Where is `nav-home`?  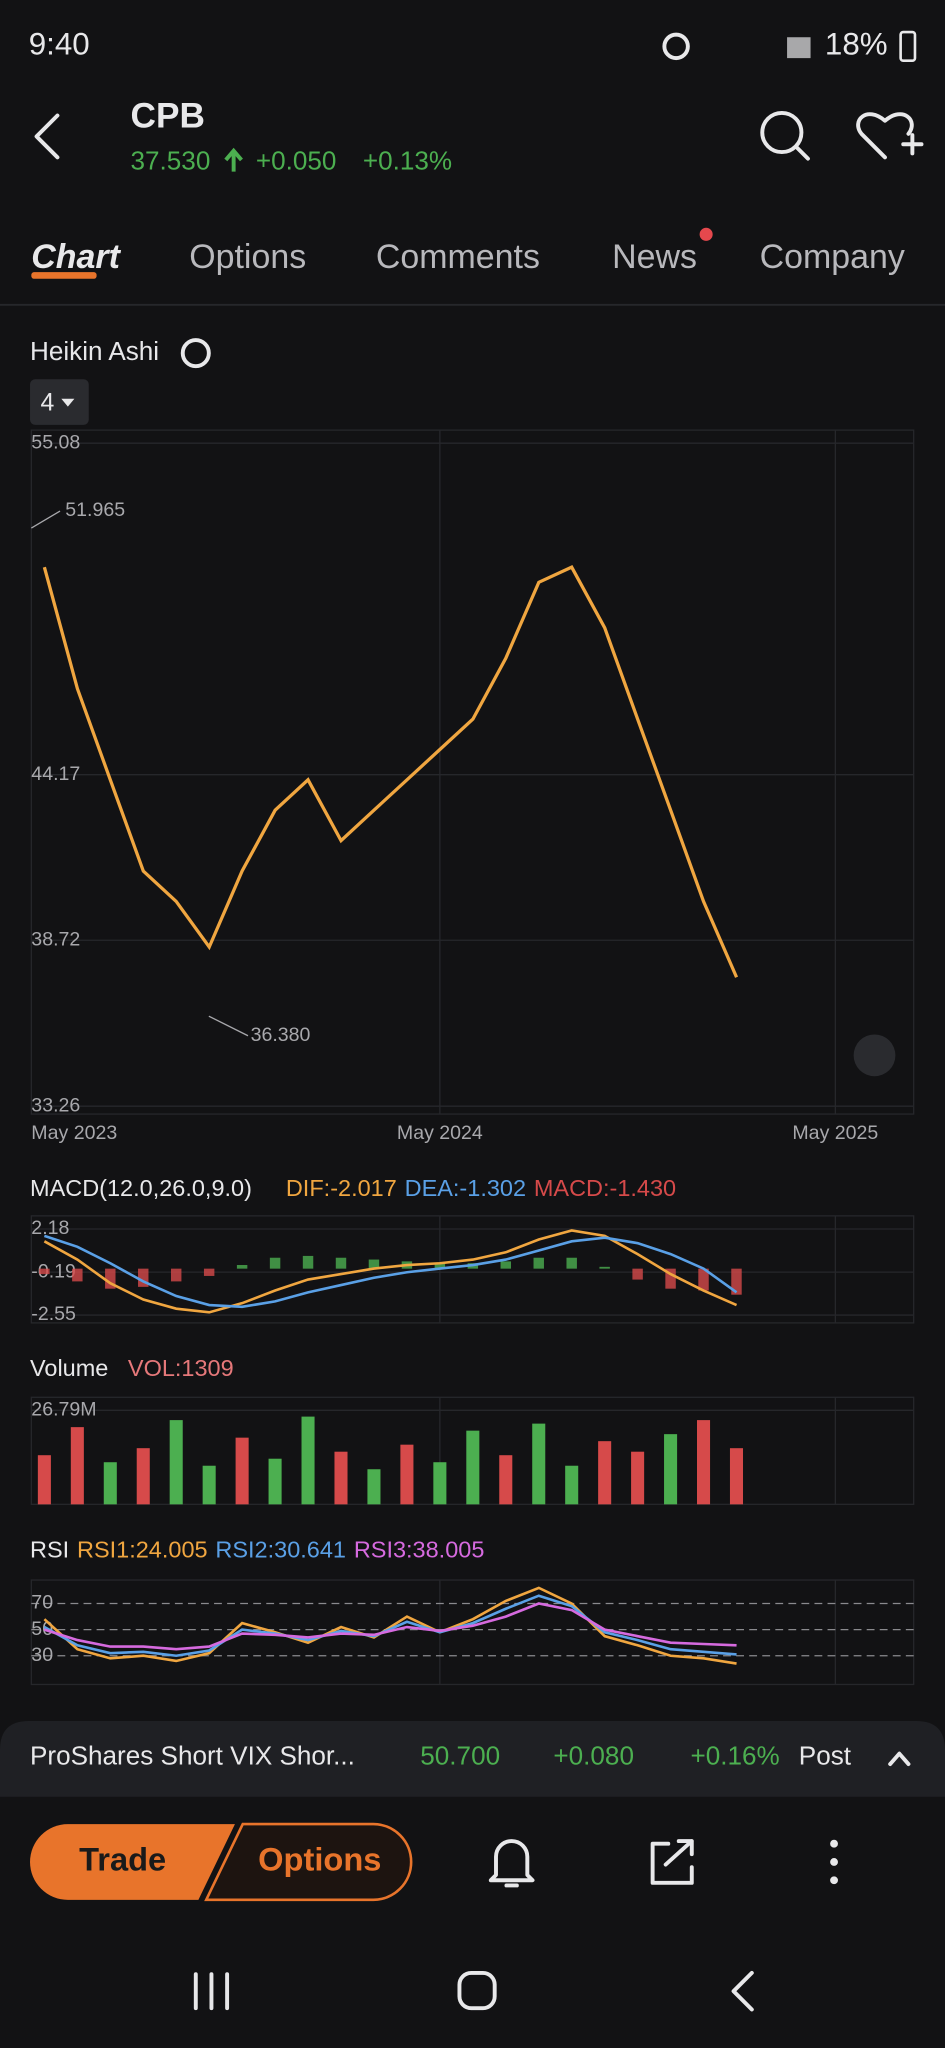 nav-home is located at coordinates (477, 1990).